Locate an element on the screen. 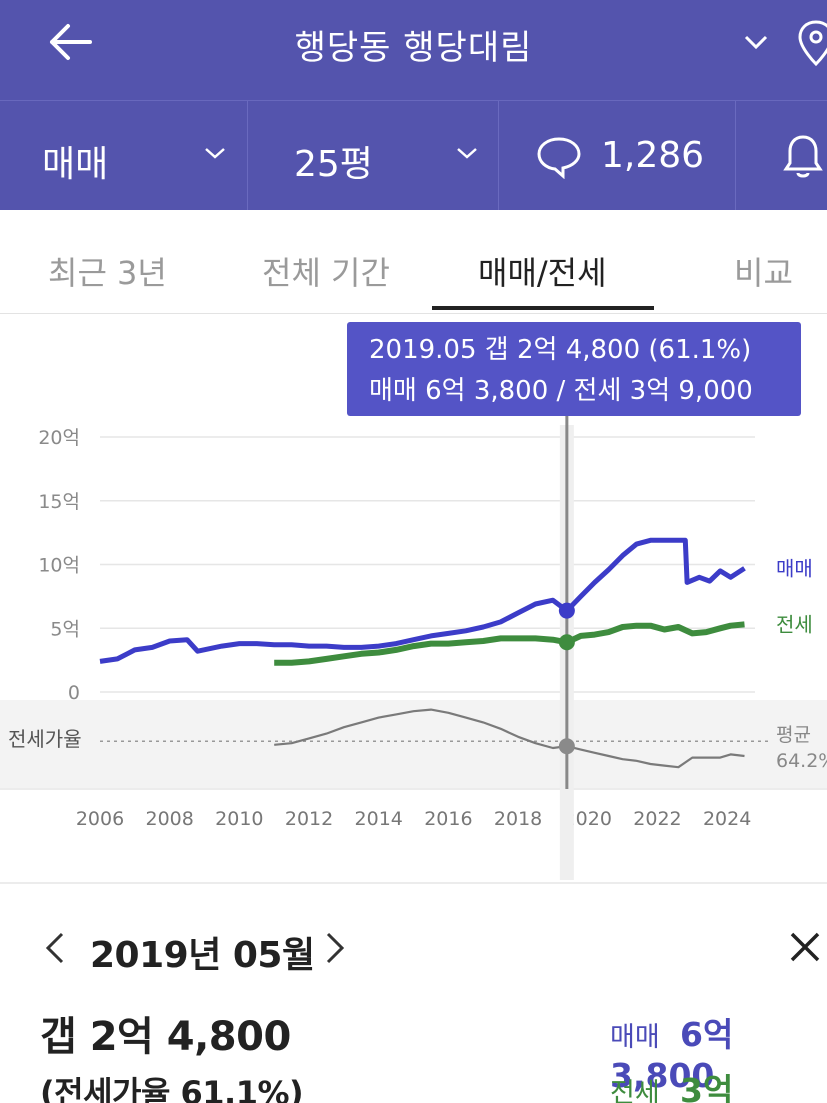 Image resolution: width=827 pixels, height=1103 pixels. tab-recent-3-years: 최근 3년 is located at coordinates (107, 273).